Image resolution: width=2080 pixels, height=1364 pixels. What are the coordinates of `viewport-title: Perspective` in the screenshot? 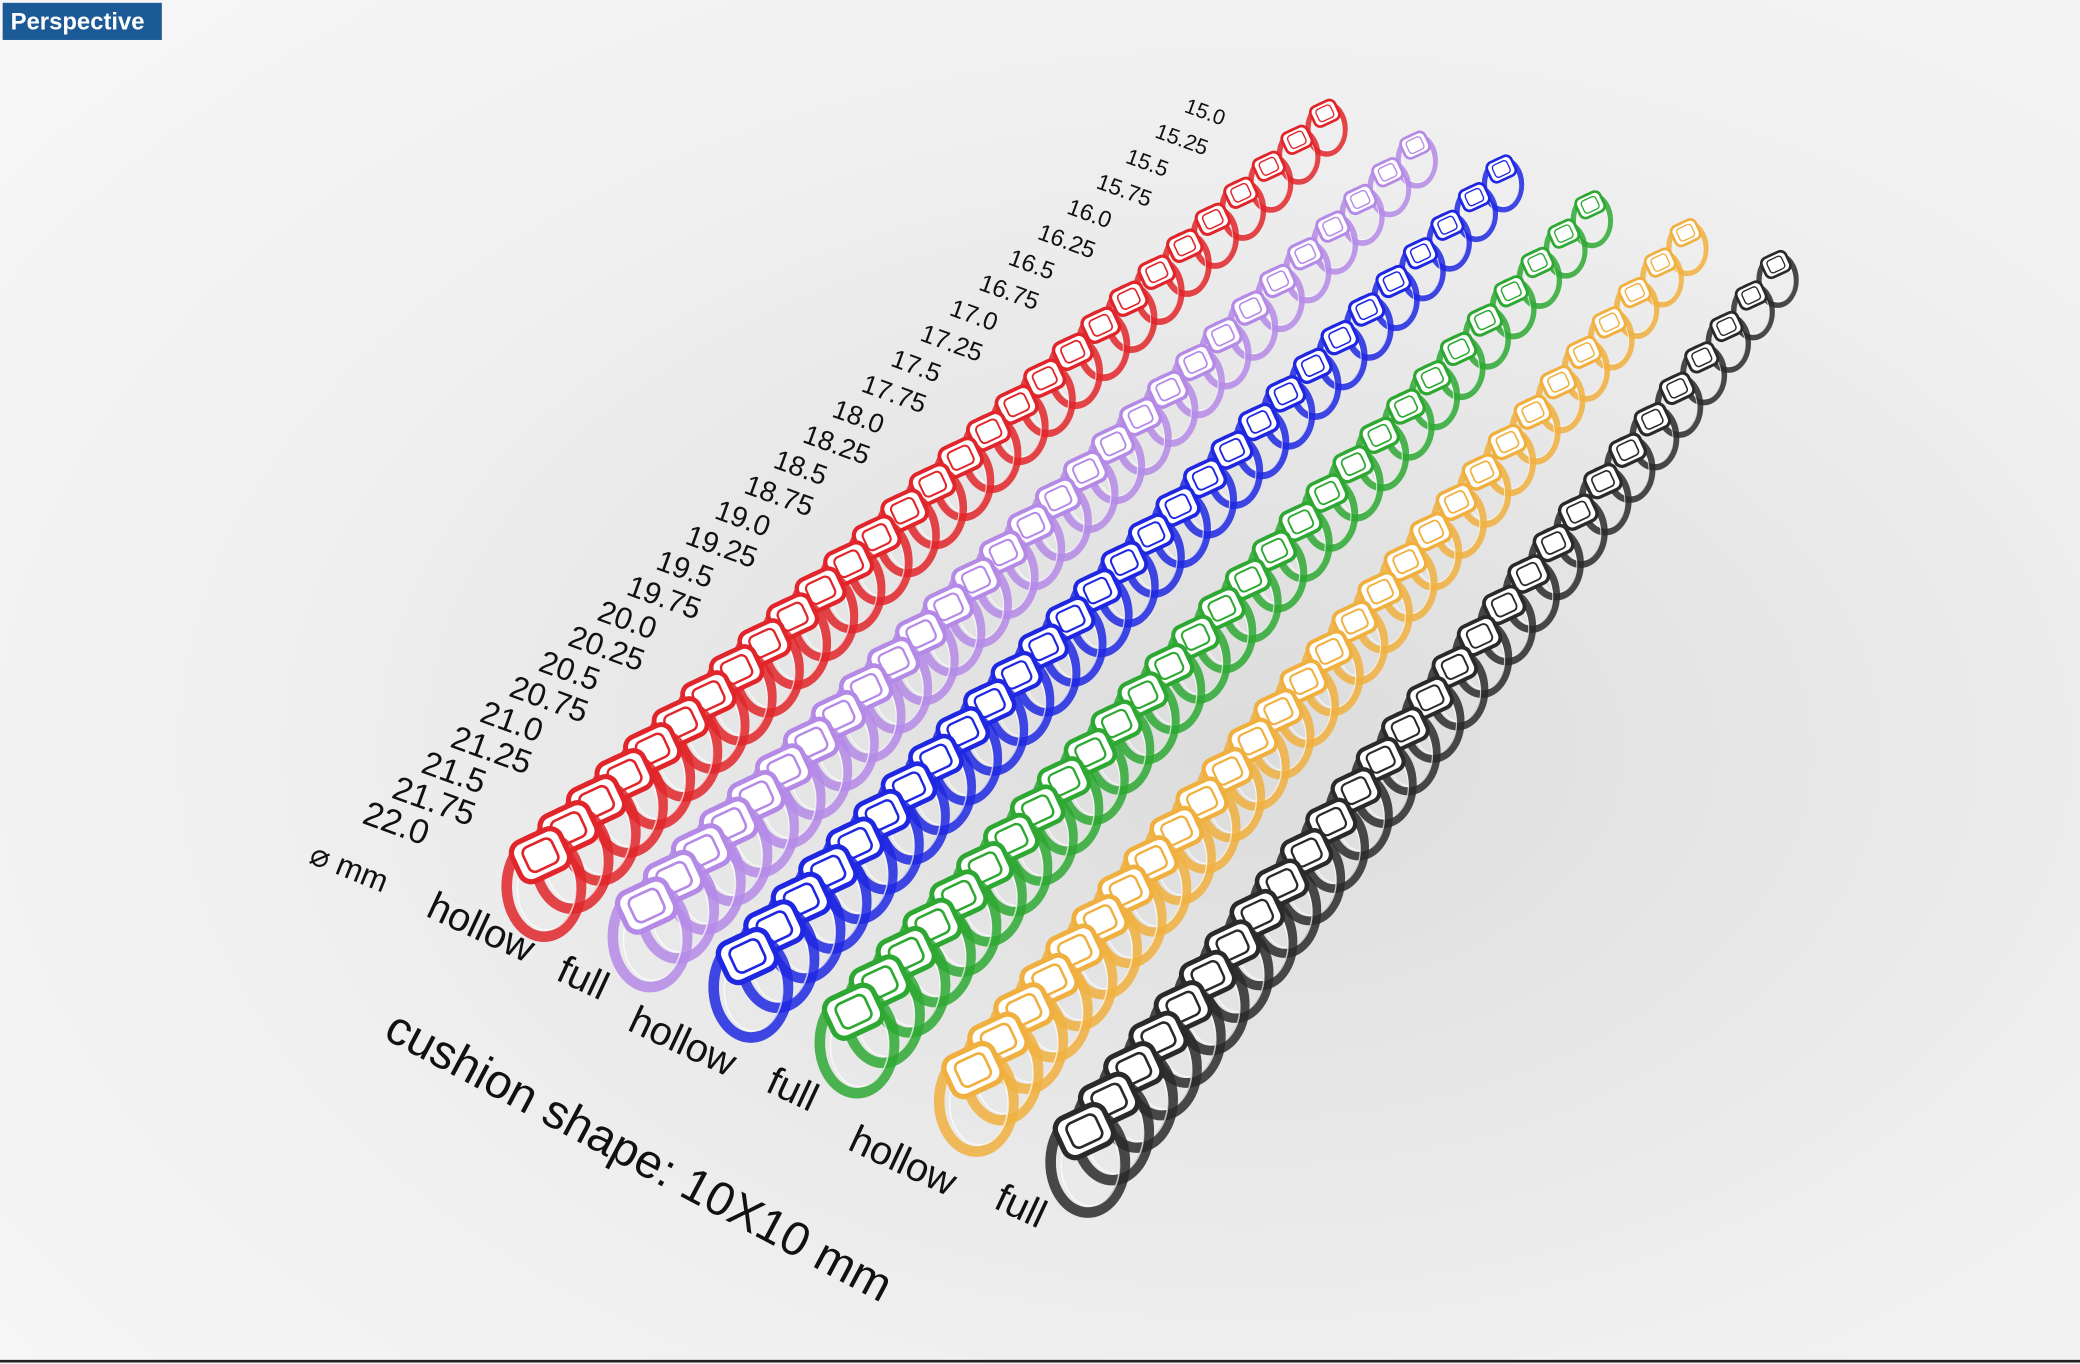 It's located at (78, 21).